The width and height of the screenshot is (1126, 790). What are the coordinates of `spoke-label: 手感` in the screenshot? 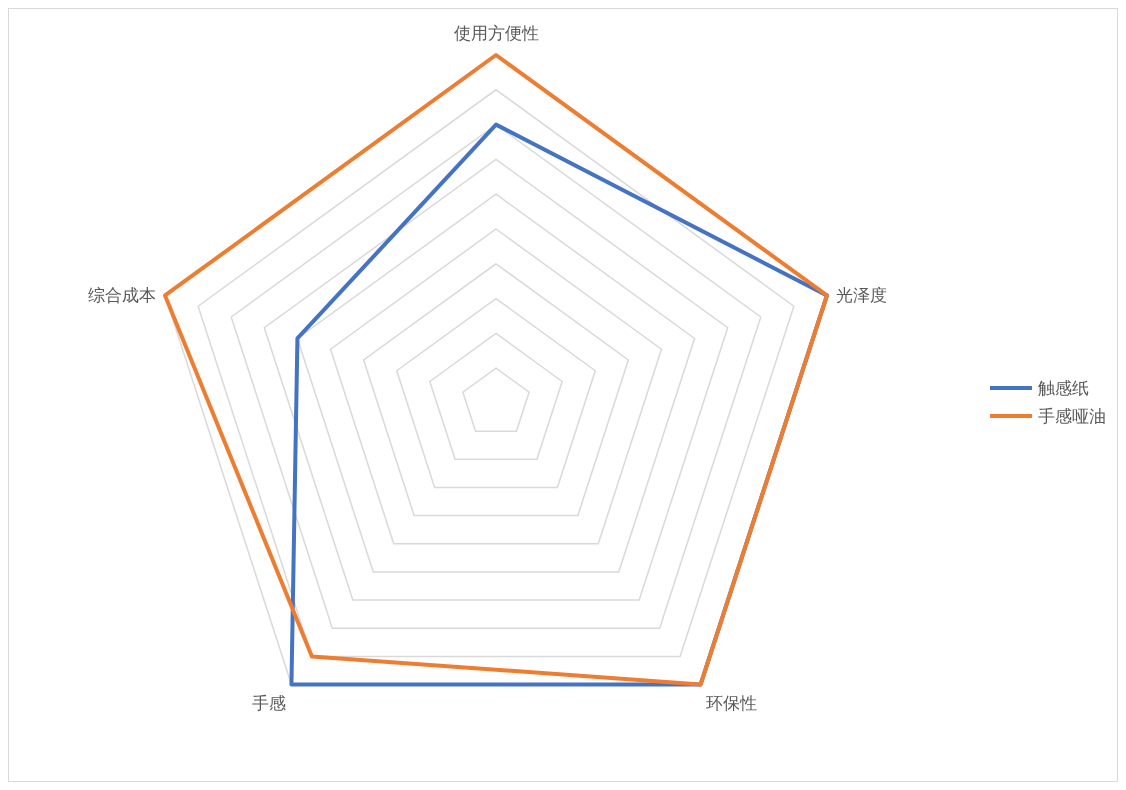 It's located at (268, 702).